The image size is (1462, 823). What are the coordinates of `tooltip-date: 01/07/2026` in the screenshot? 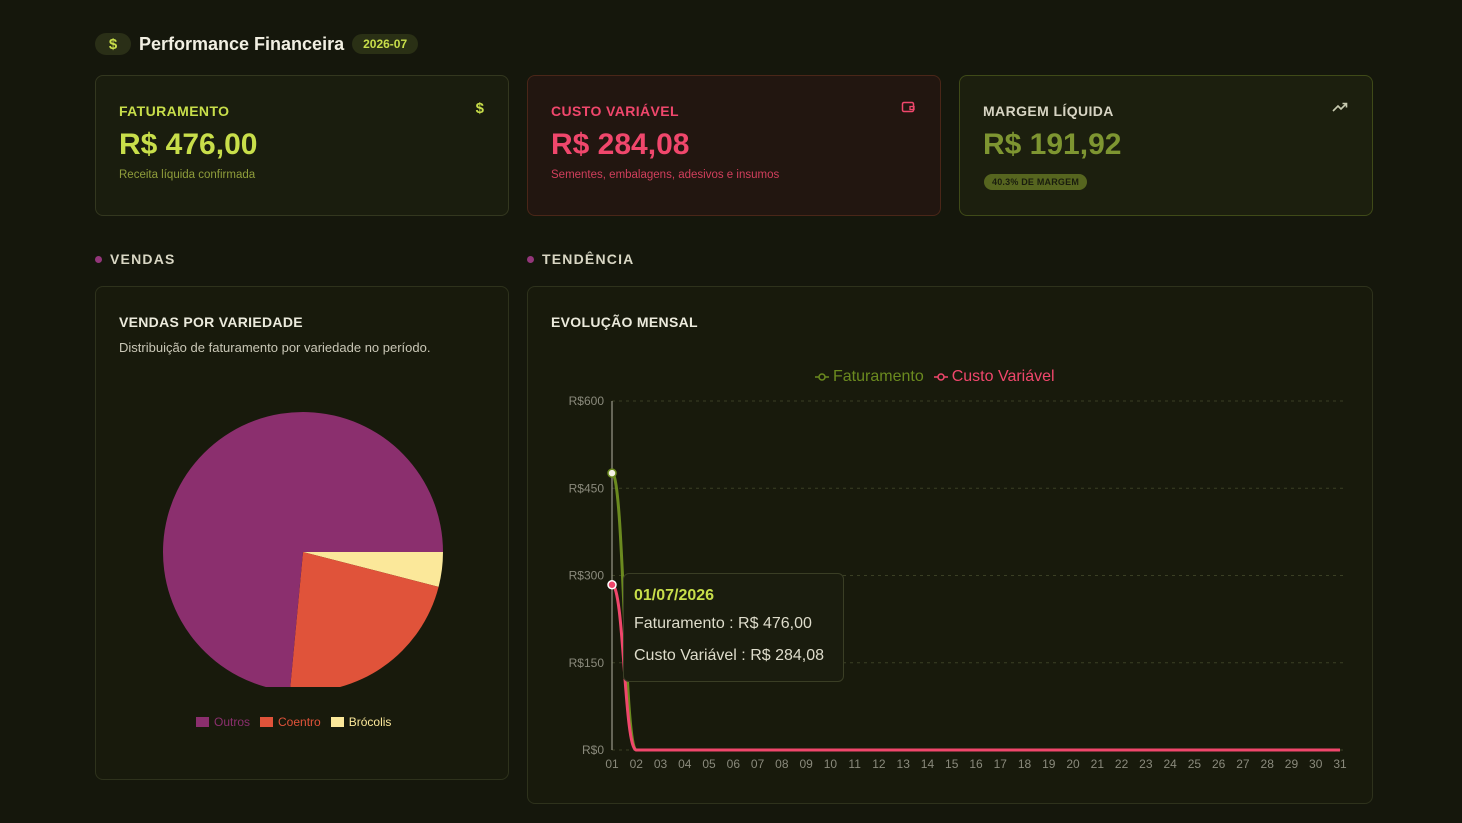 It's located at (674, 595).